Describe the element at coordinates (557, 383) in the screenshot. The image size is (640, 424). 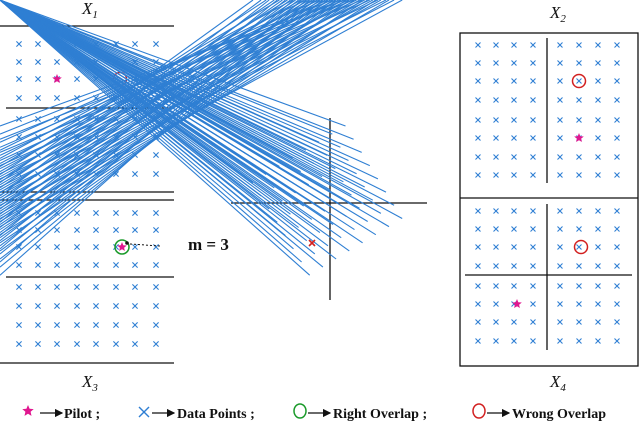
I see `panel-x4-label: X4` at that location.